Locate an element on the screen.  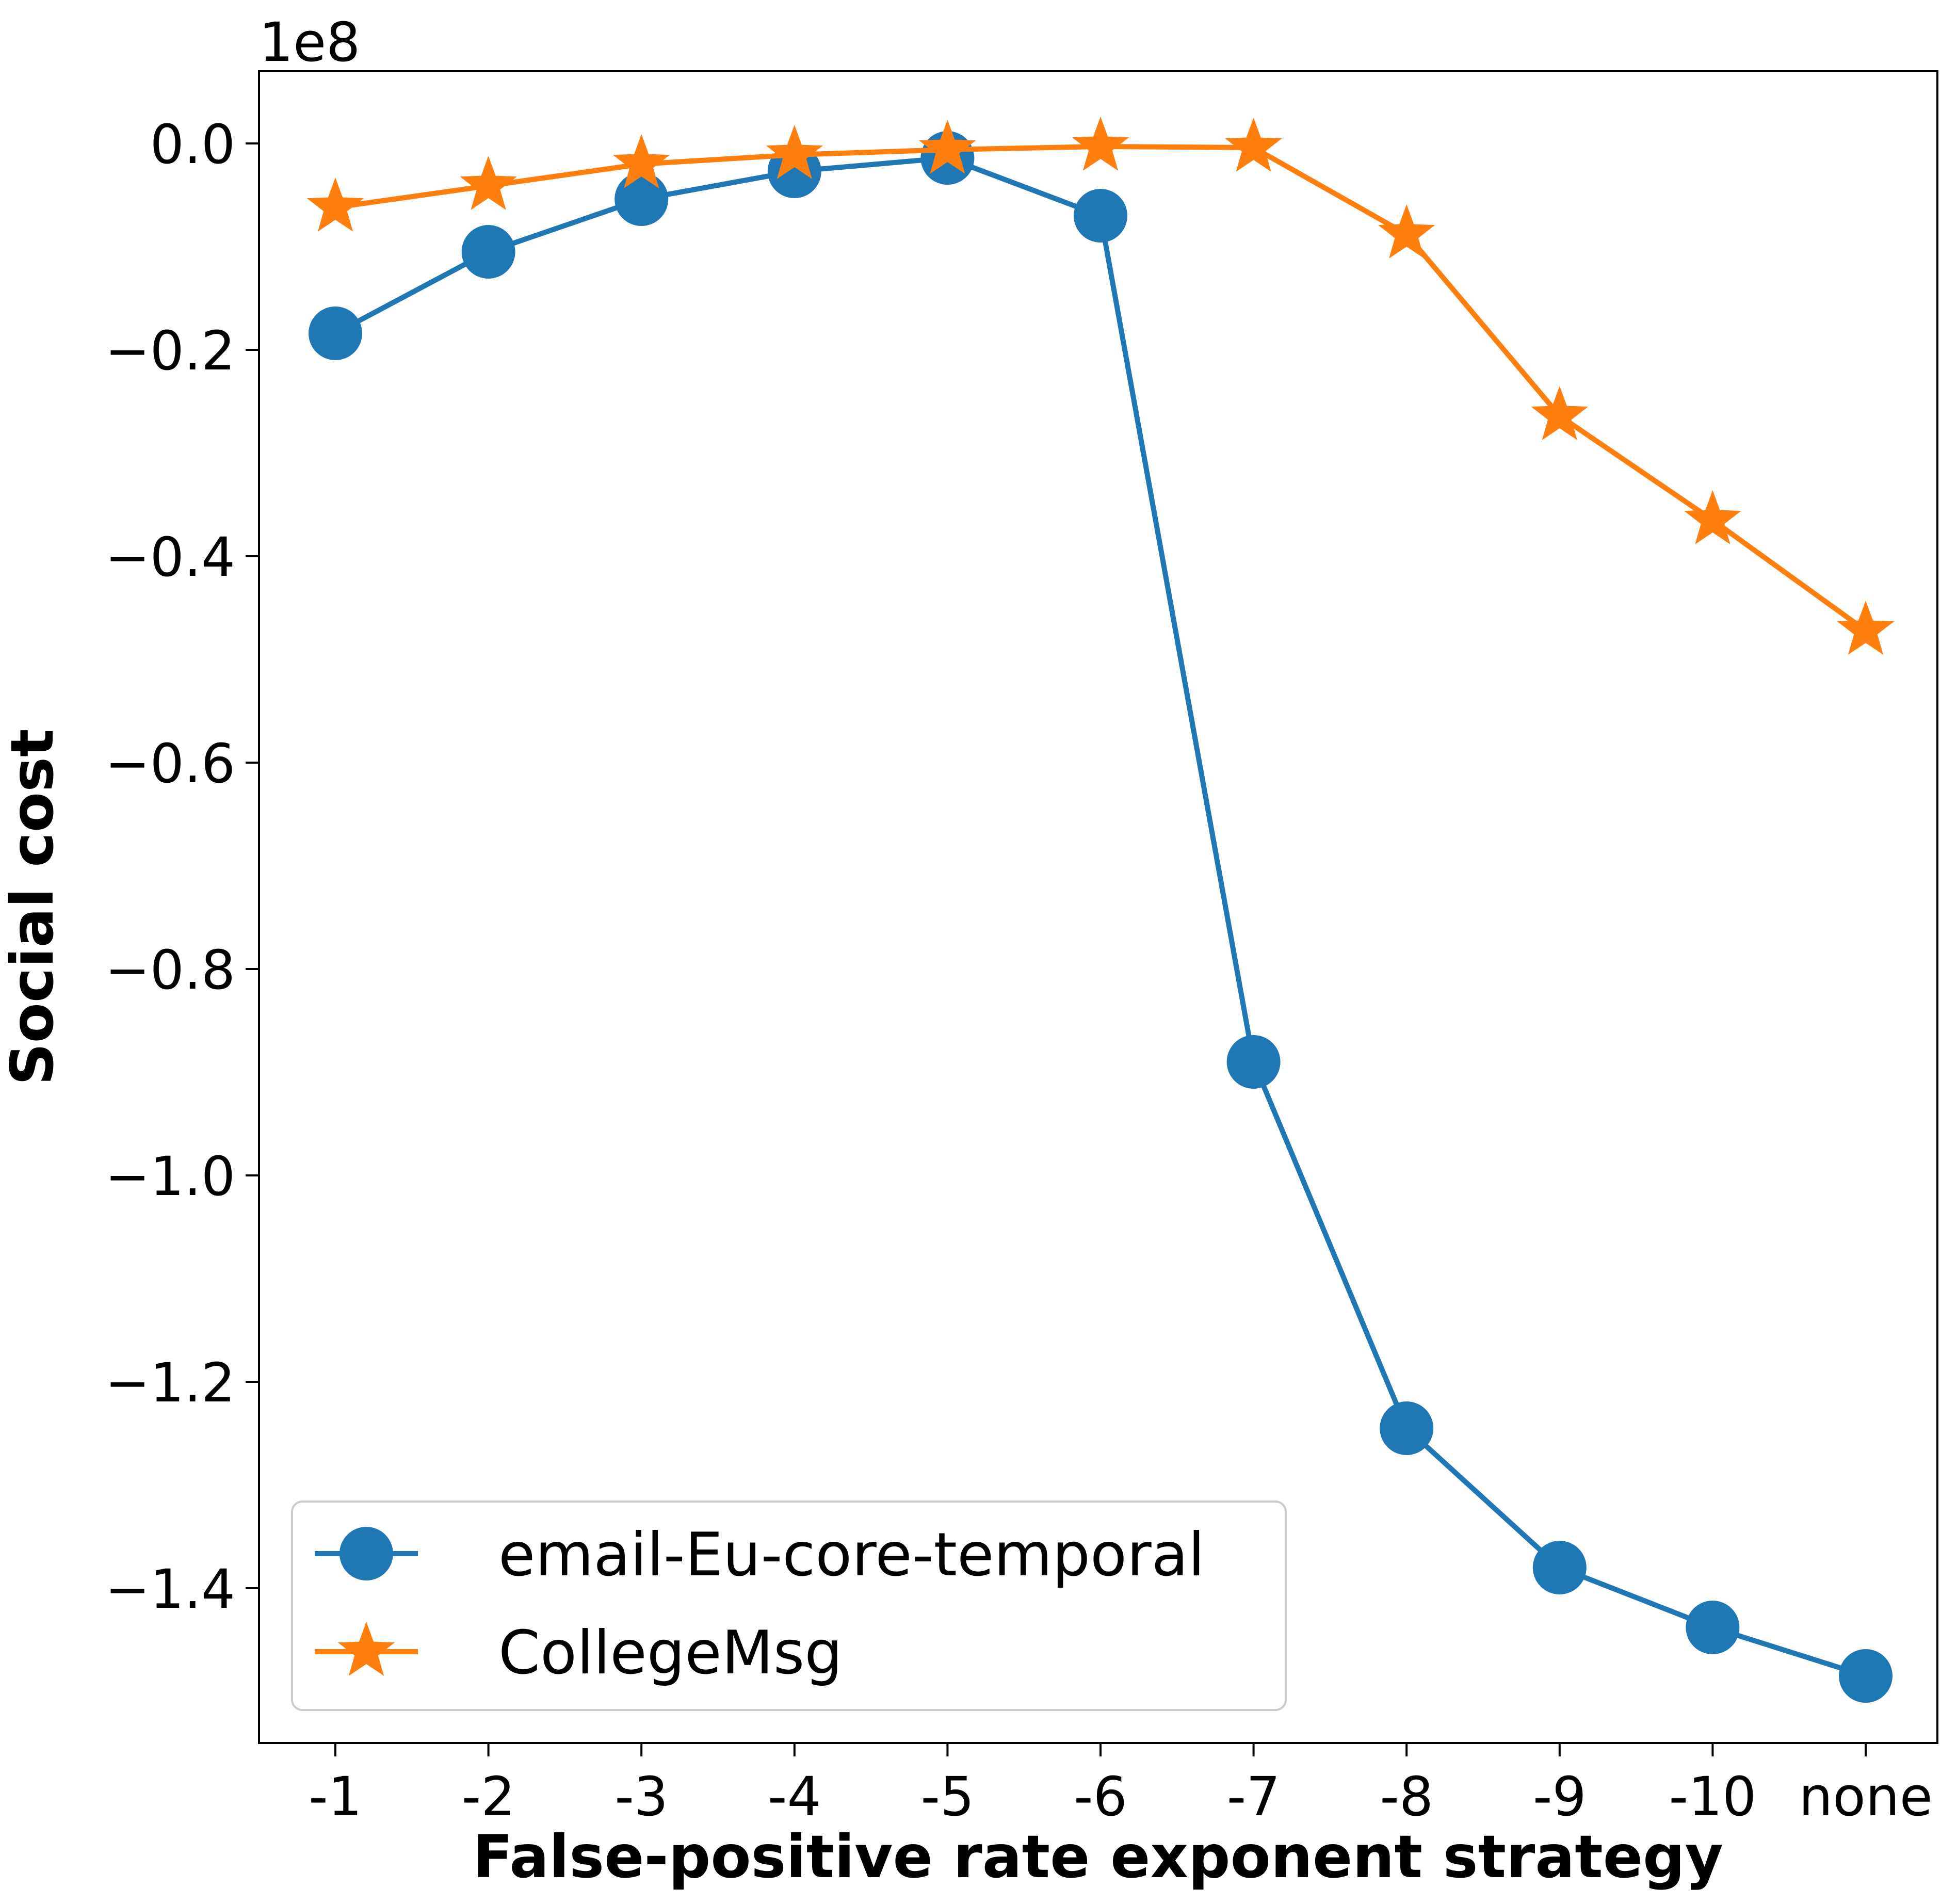
x-tick-label: -3 is located at coordinates (641, 1796).